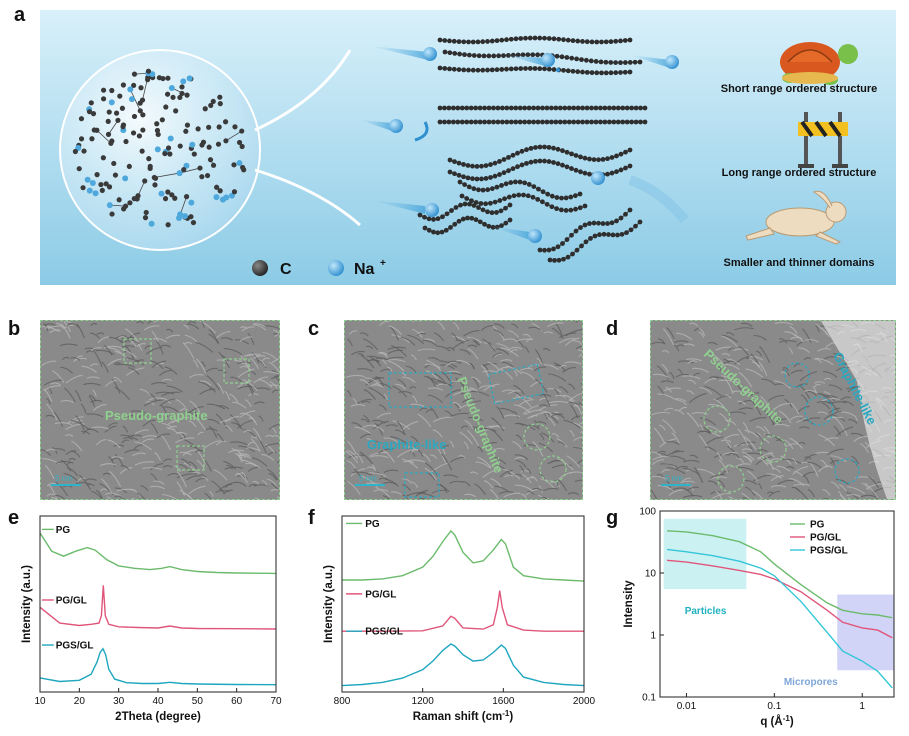 This screenshot has width=909, height=736. Describe the element at coordinates (865, 632) in the screenshot. I see `shaded-region` at that location.